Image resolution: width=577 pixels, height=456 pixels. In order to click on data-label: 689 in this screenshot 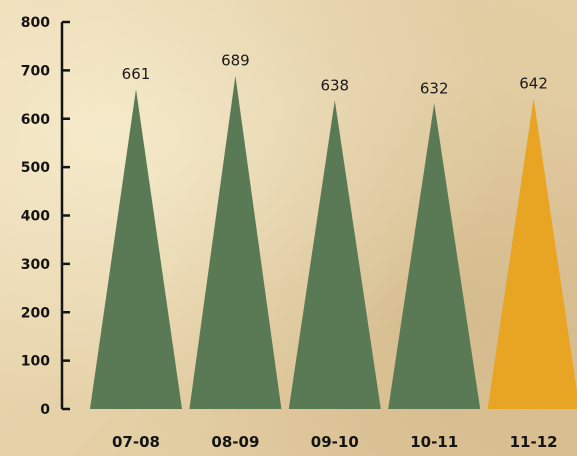, I will do `click(235, 61)`.